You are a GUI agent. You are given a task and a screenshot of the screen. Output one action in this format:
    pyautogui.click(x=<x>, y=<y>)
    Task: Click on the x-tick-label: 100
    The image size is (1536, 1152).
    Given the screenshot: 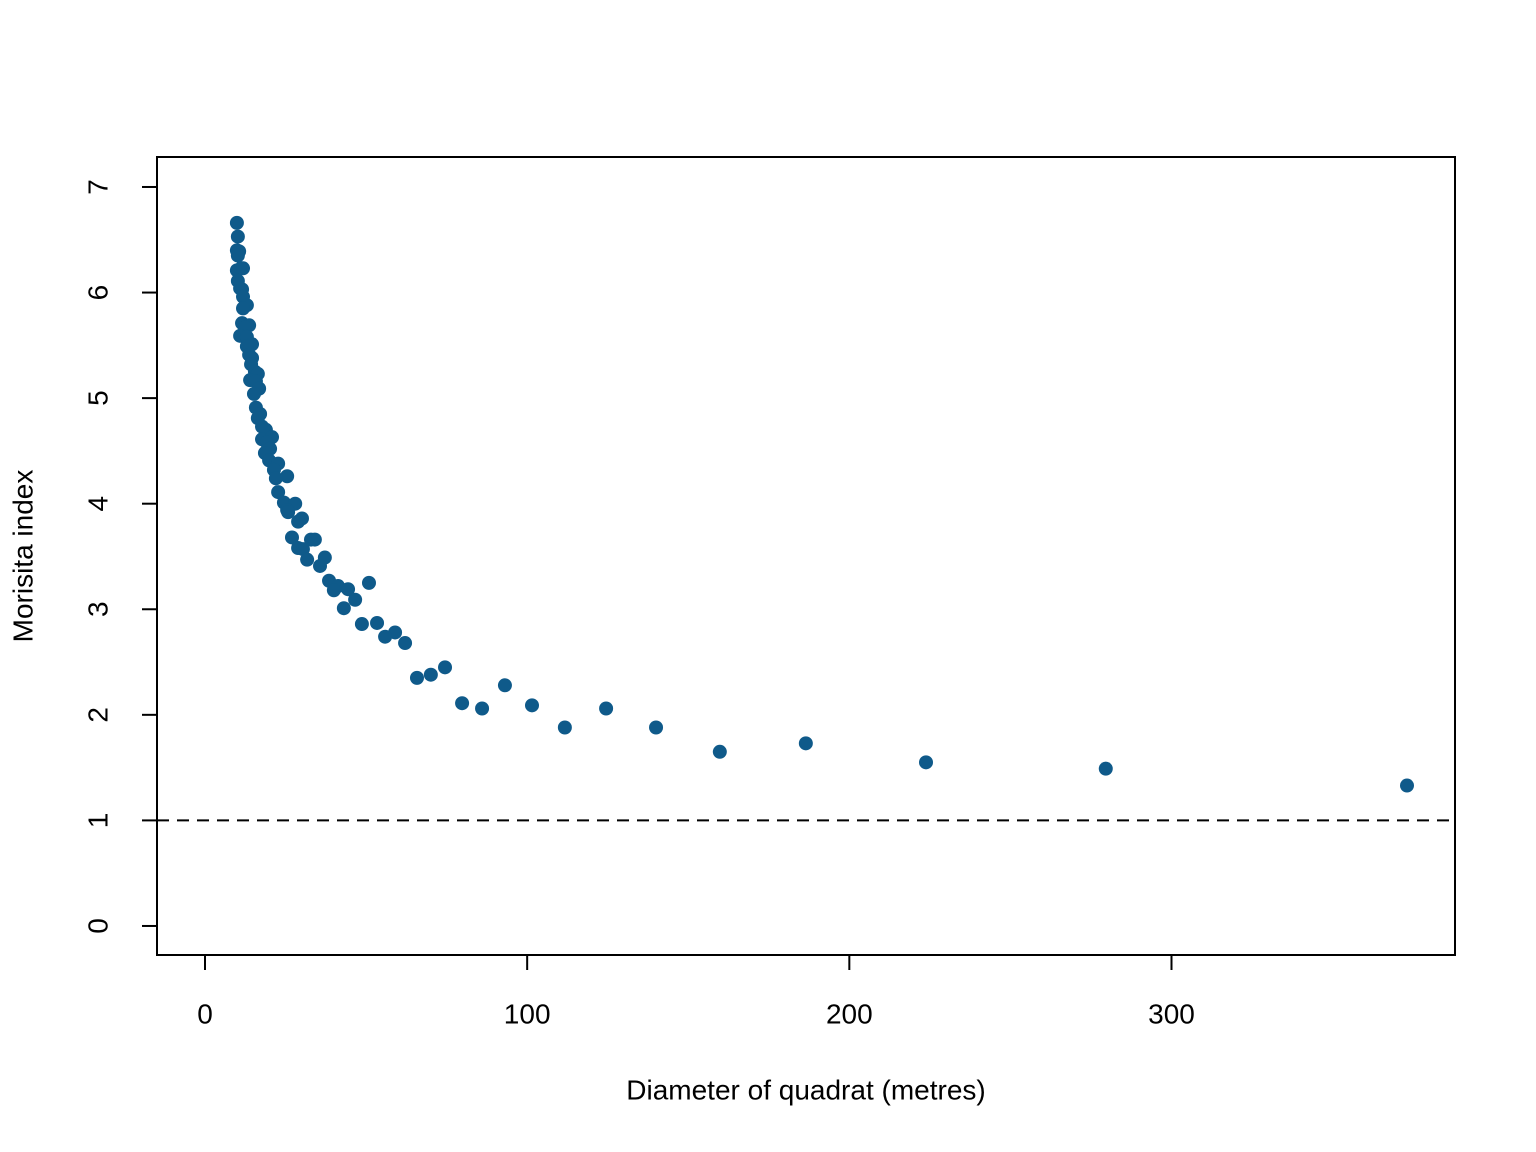 What is the action you would take?
    pyautogui.click(x=527, y=1013)
    